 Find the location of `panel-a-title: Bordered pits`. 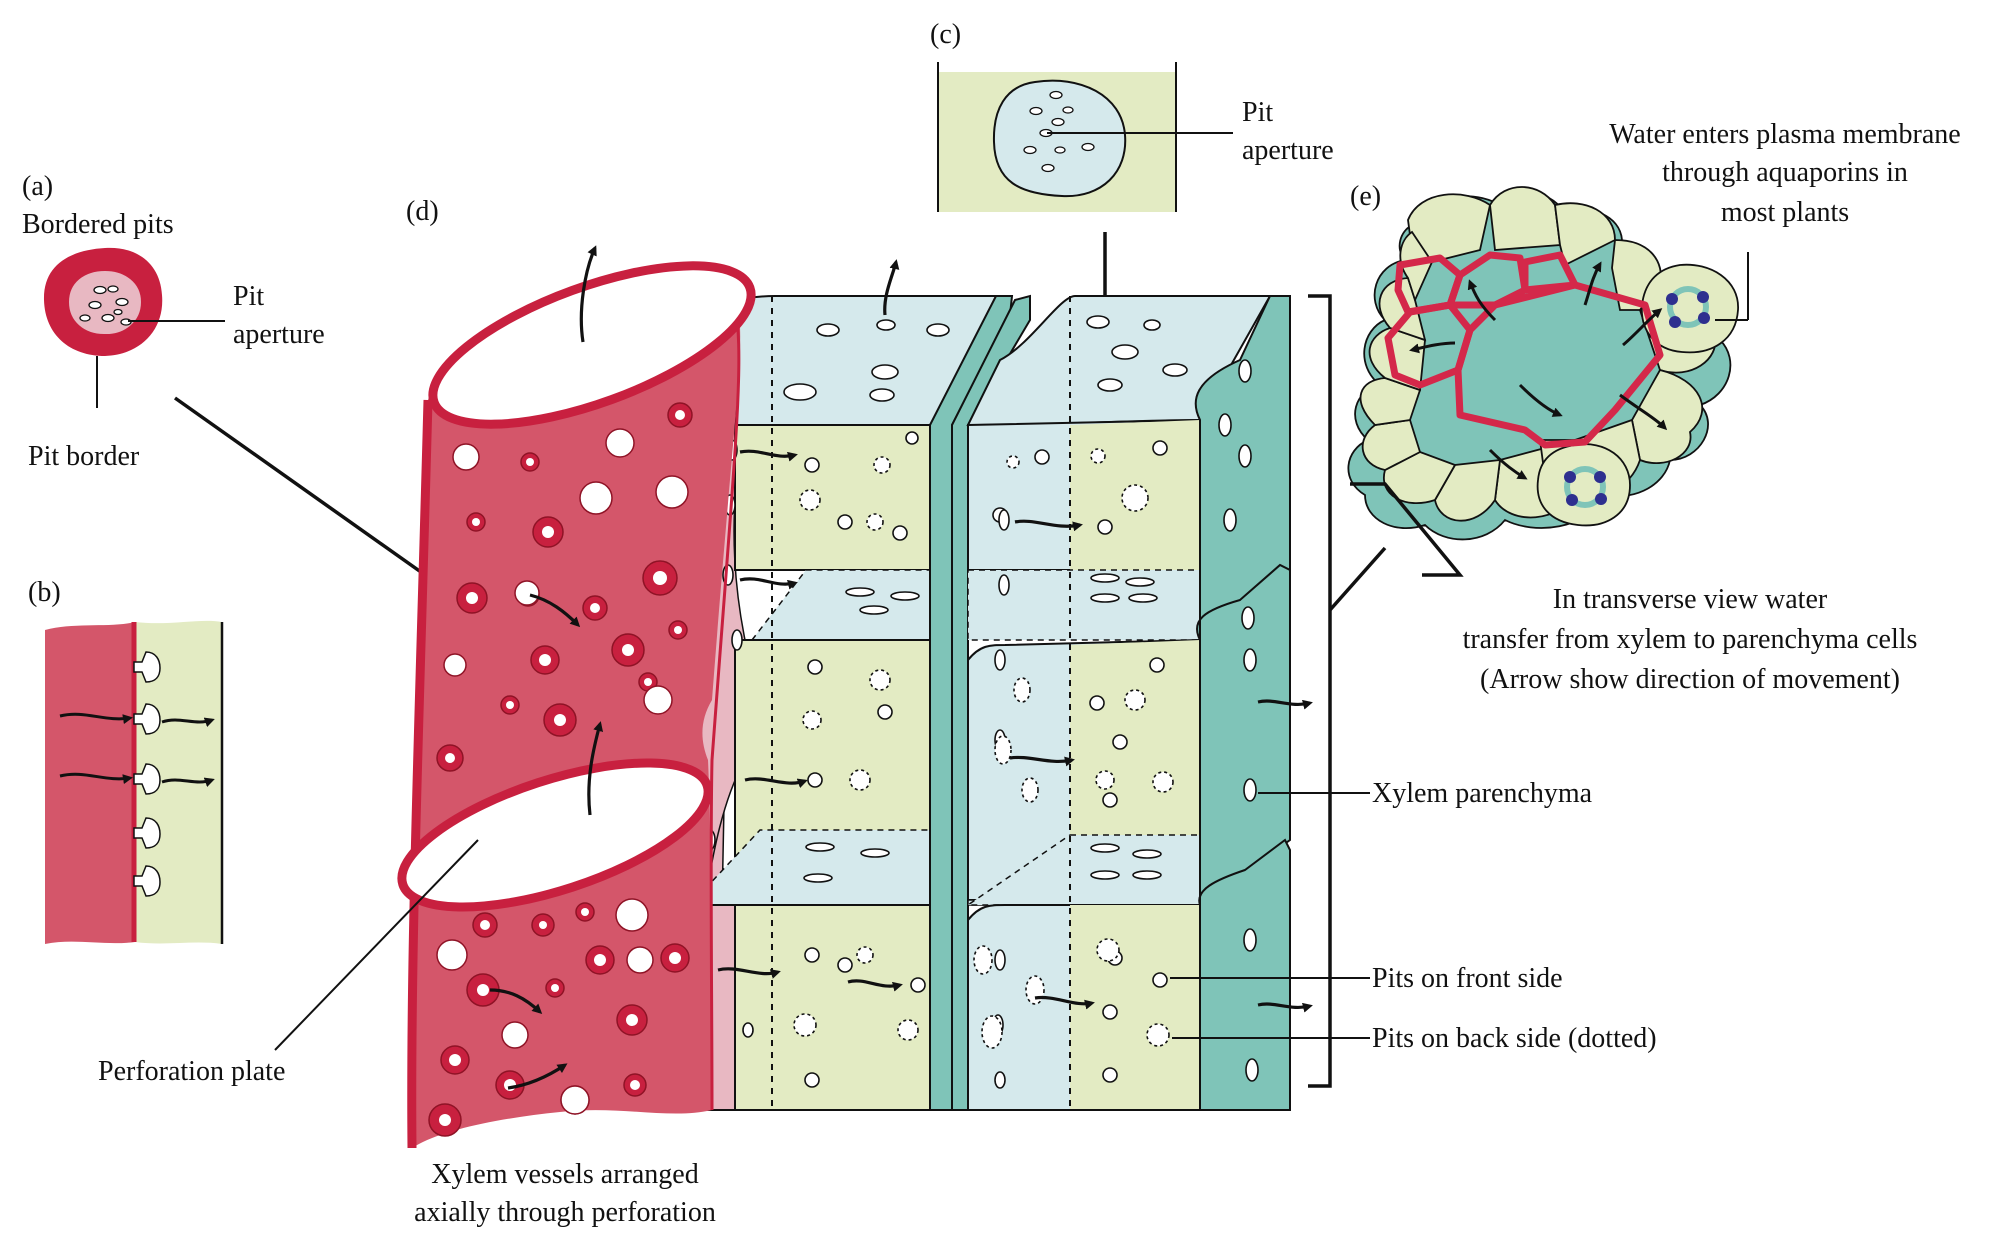

panel-a-title: Bordered pits is located at coordinates (98, 224).